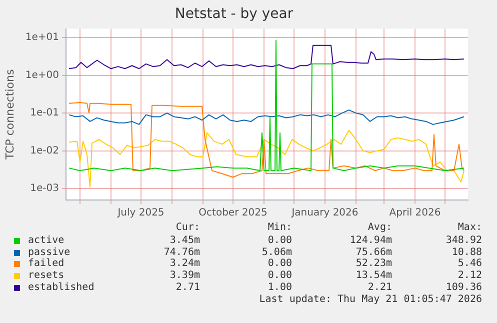  What do you see at coordinates (185, 241) in the screenshot?
I see `text: 3.45m` at bounding box center [185, 241].